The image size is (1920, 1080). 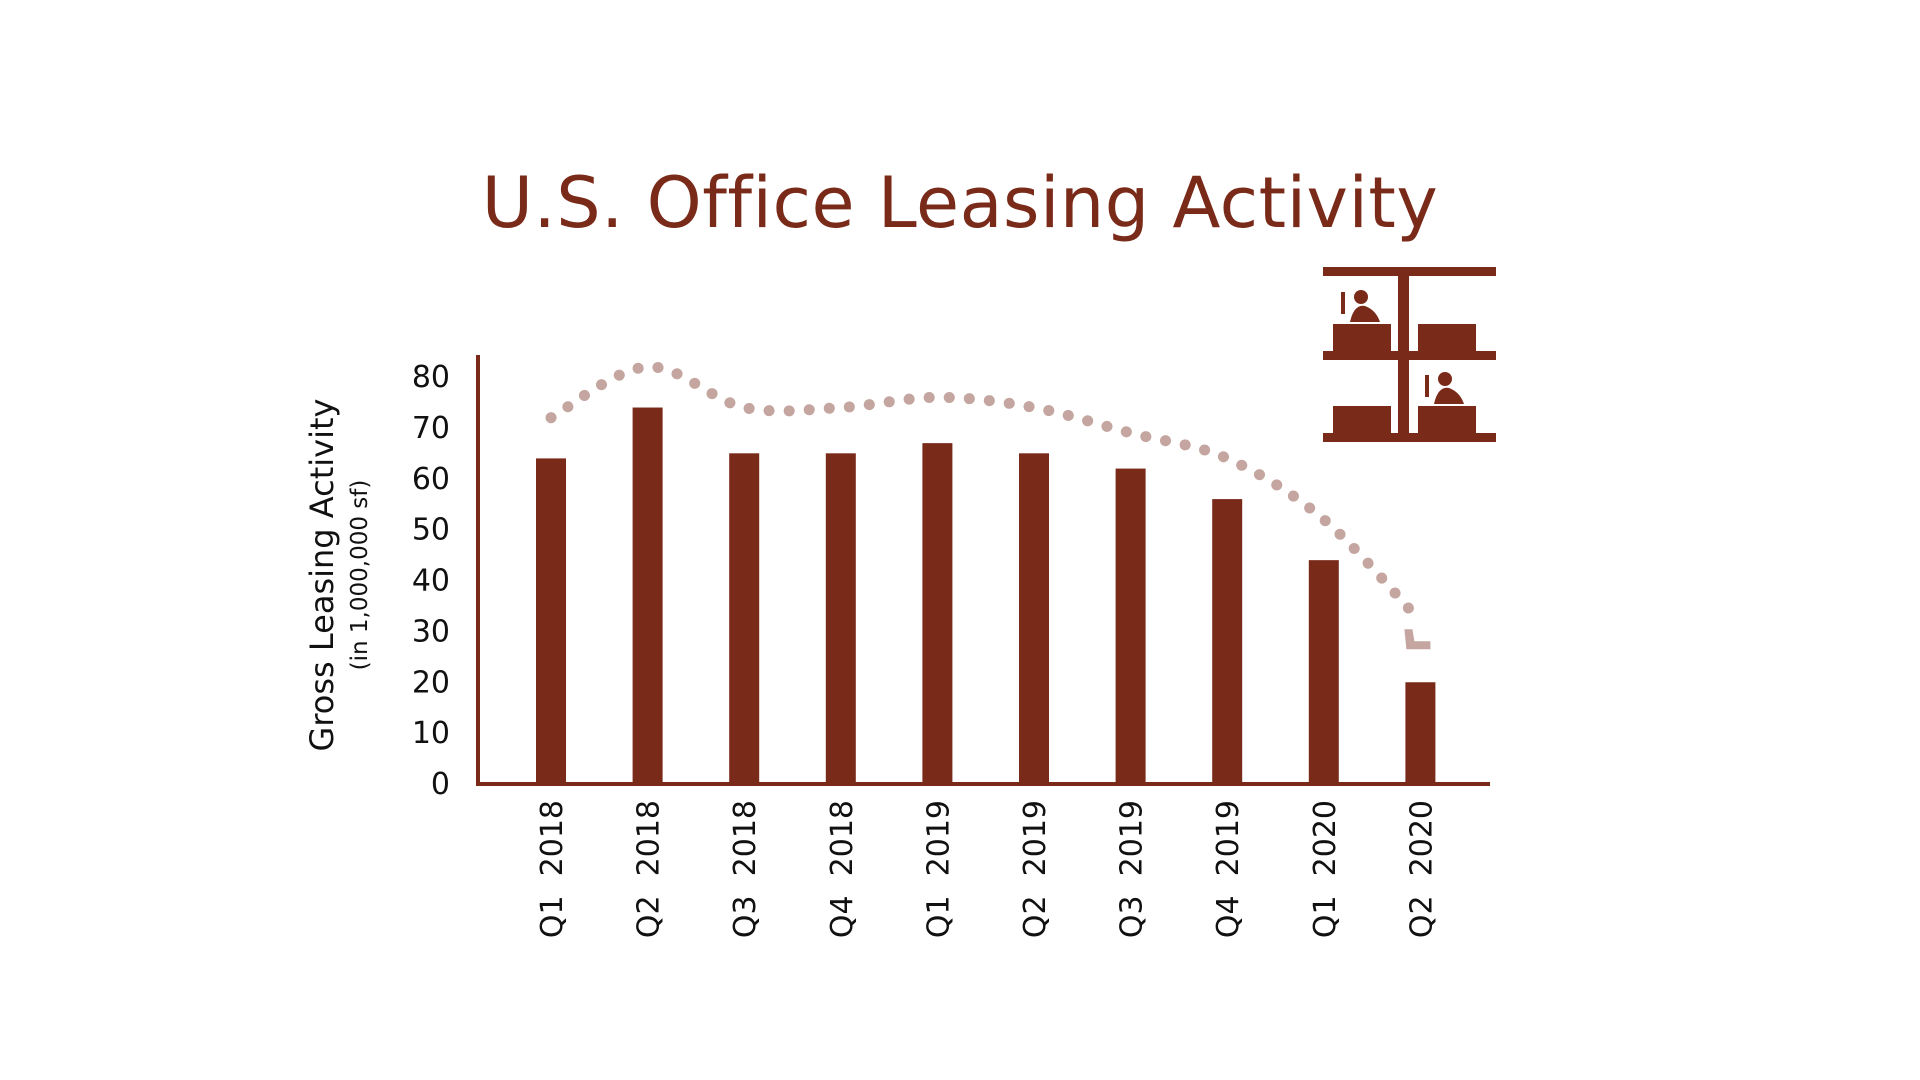 I want to click on x-tick-label: Q1 2019, so click(x=938, y=869).